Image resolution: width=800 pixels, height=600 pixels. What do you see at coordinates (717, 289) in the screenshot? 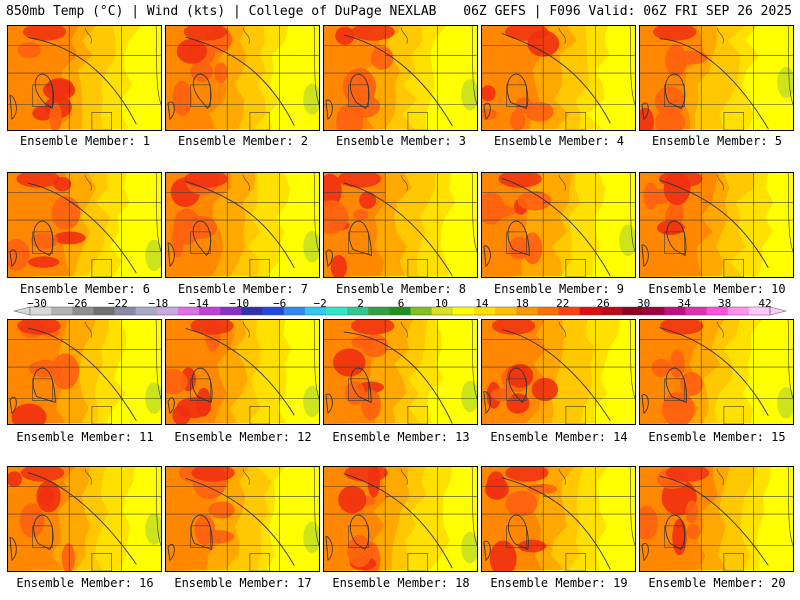
I see `member-label-10: Ensemble Member: 10` at bounding box center [717, 289].